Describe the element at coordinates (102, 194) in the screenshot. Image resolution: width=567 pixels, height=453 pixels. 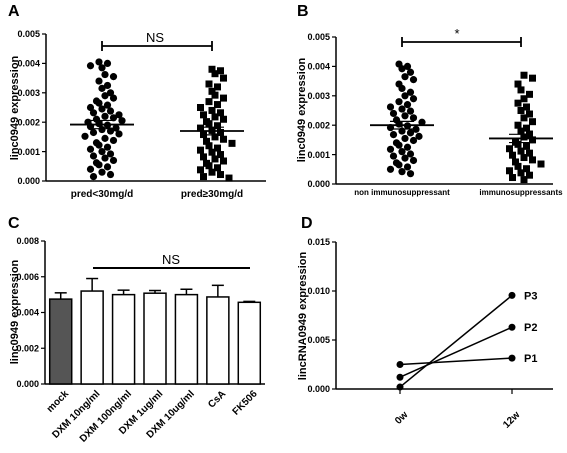
I see `x-category-label-A: pred<30mg/d` at that location.